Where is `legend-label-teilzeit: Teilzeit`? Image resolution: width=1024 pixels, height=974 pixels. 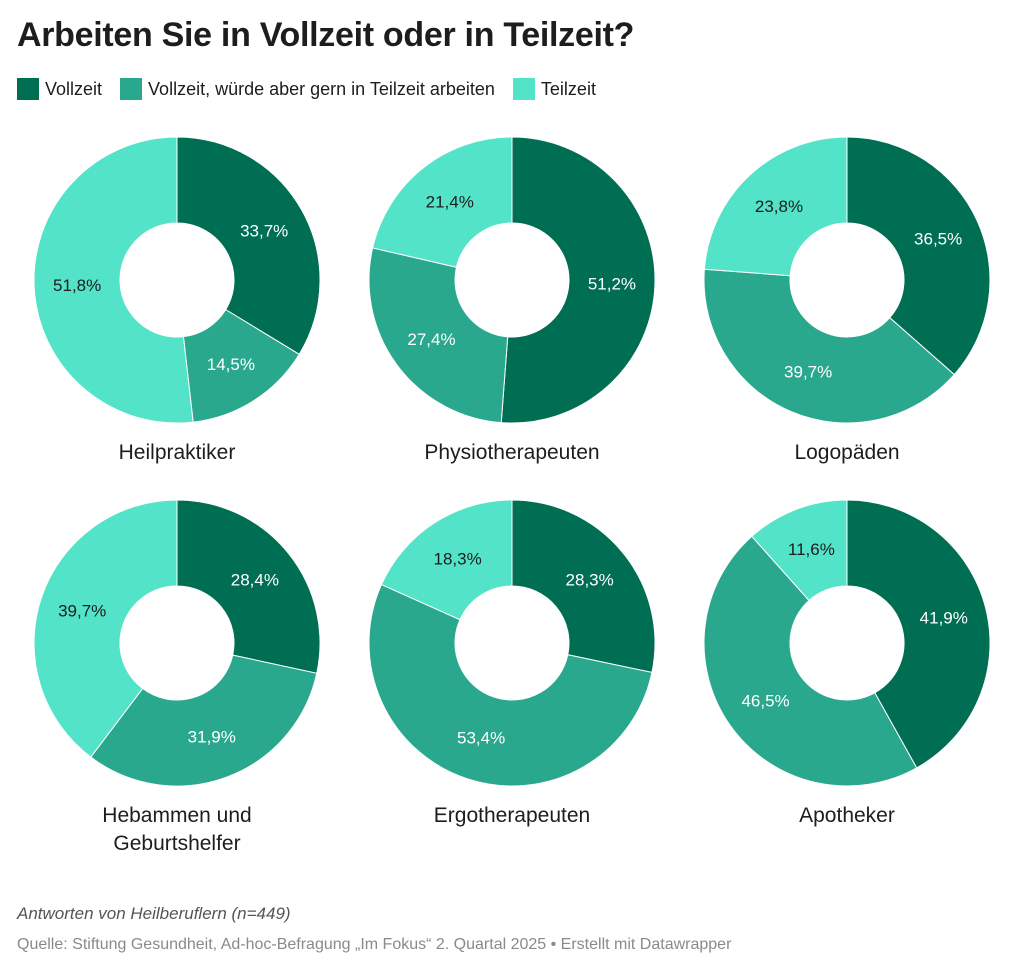 legend-label-teilzeit: Teilzeit is located at coordinates (568, 88).